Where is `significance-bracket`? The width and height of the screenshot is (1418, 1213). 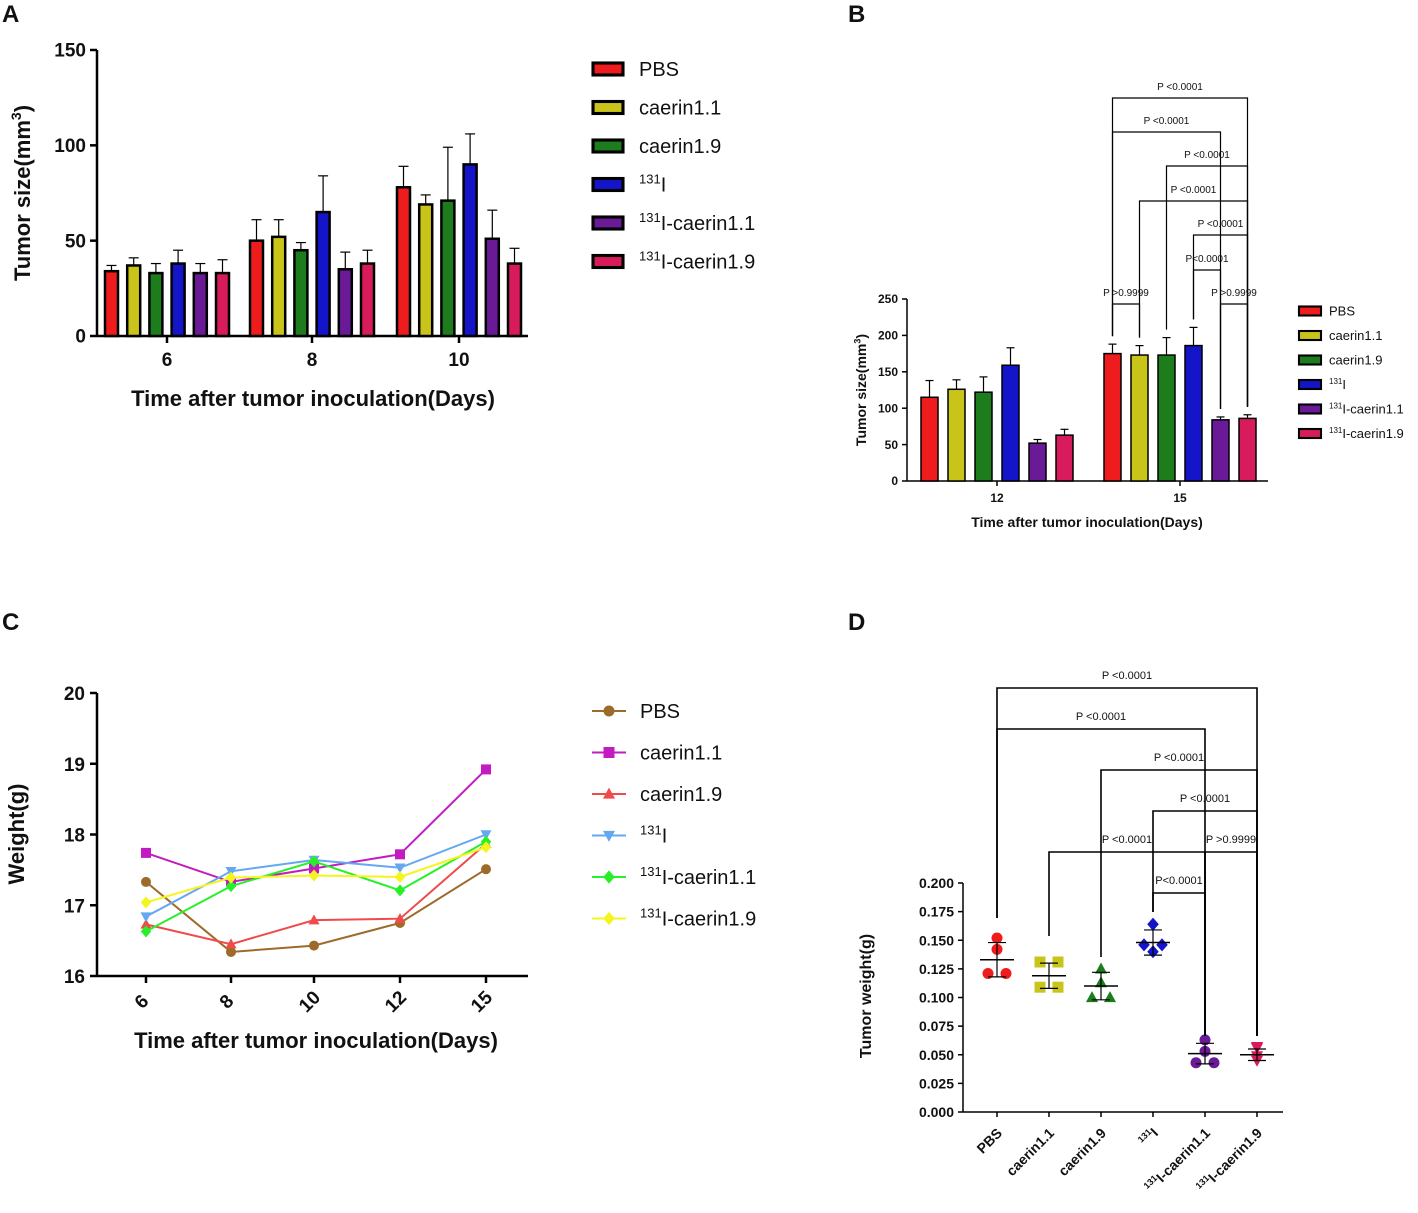 significance-bracket is located at coordinates (1231, 943).